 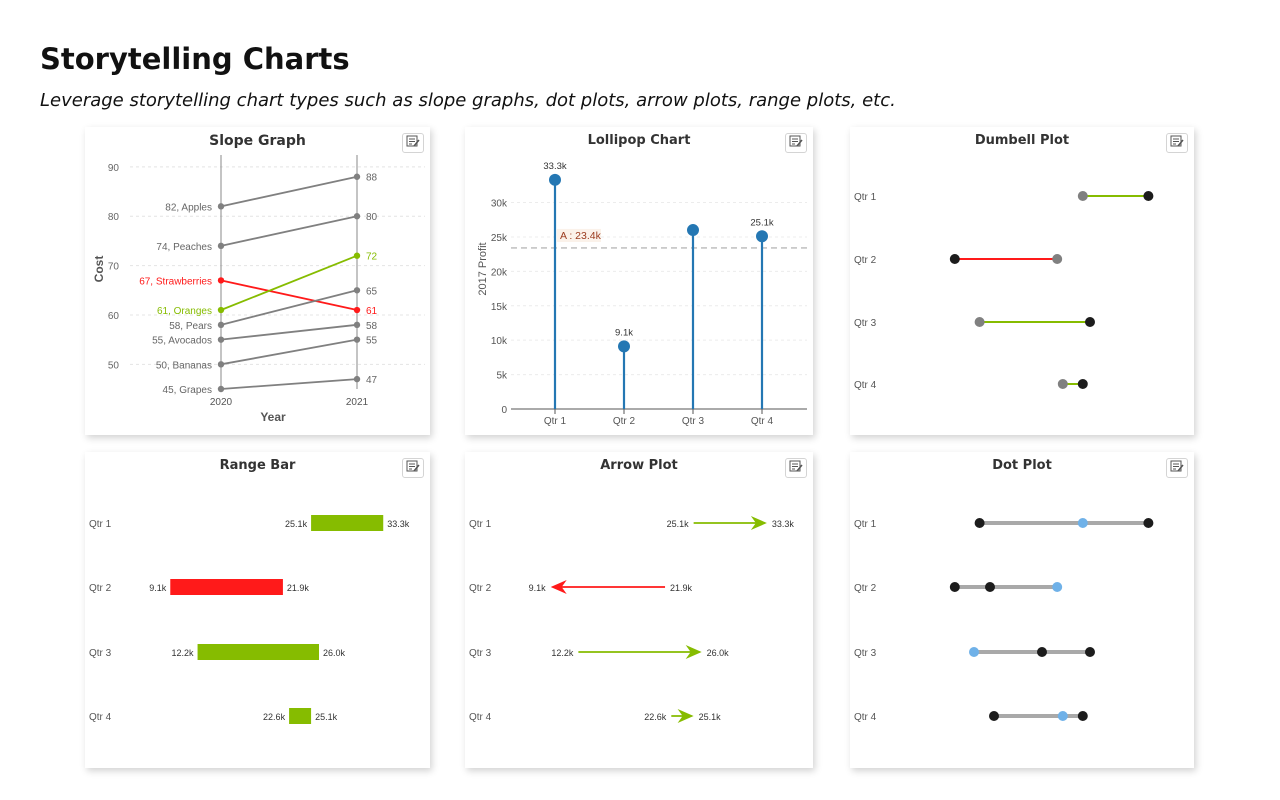 I want to click on dot-plot-menu-button, so click(x=1177, y=468).